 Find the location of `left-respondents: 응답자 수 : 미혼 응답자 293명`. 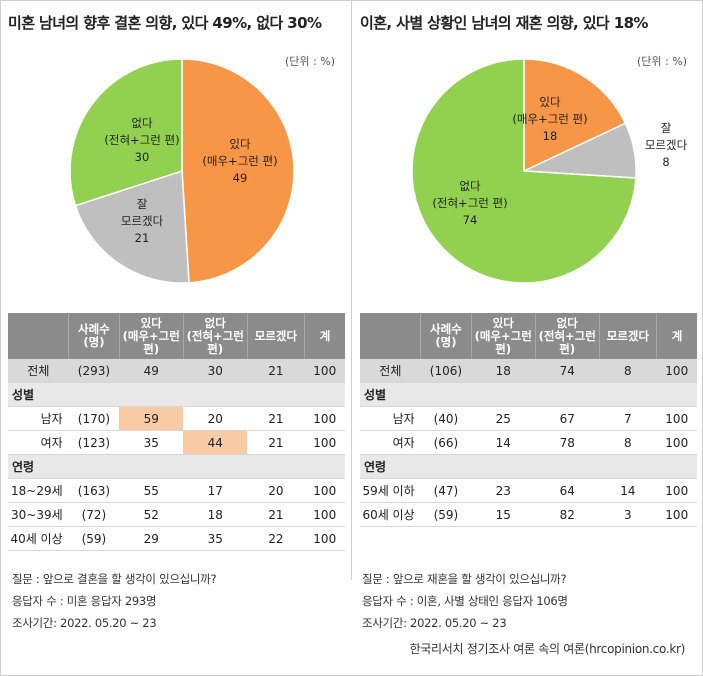

left-respondents: 응답자 수 : 미혼 응답자 293명 is located at coordinates (84, 601).